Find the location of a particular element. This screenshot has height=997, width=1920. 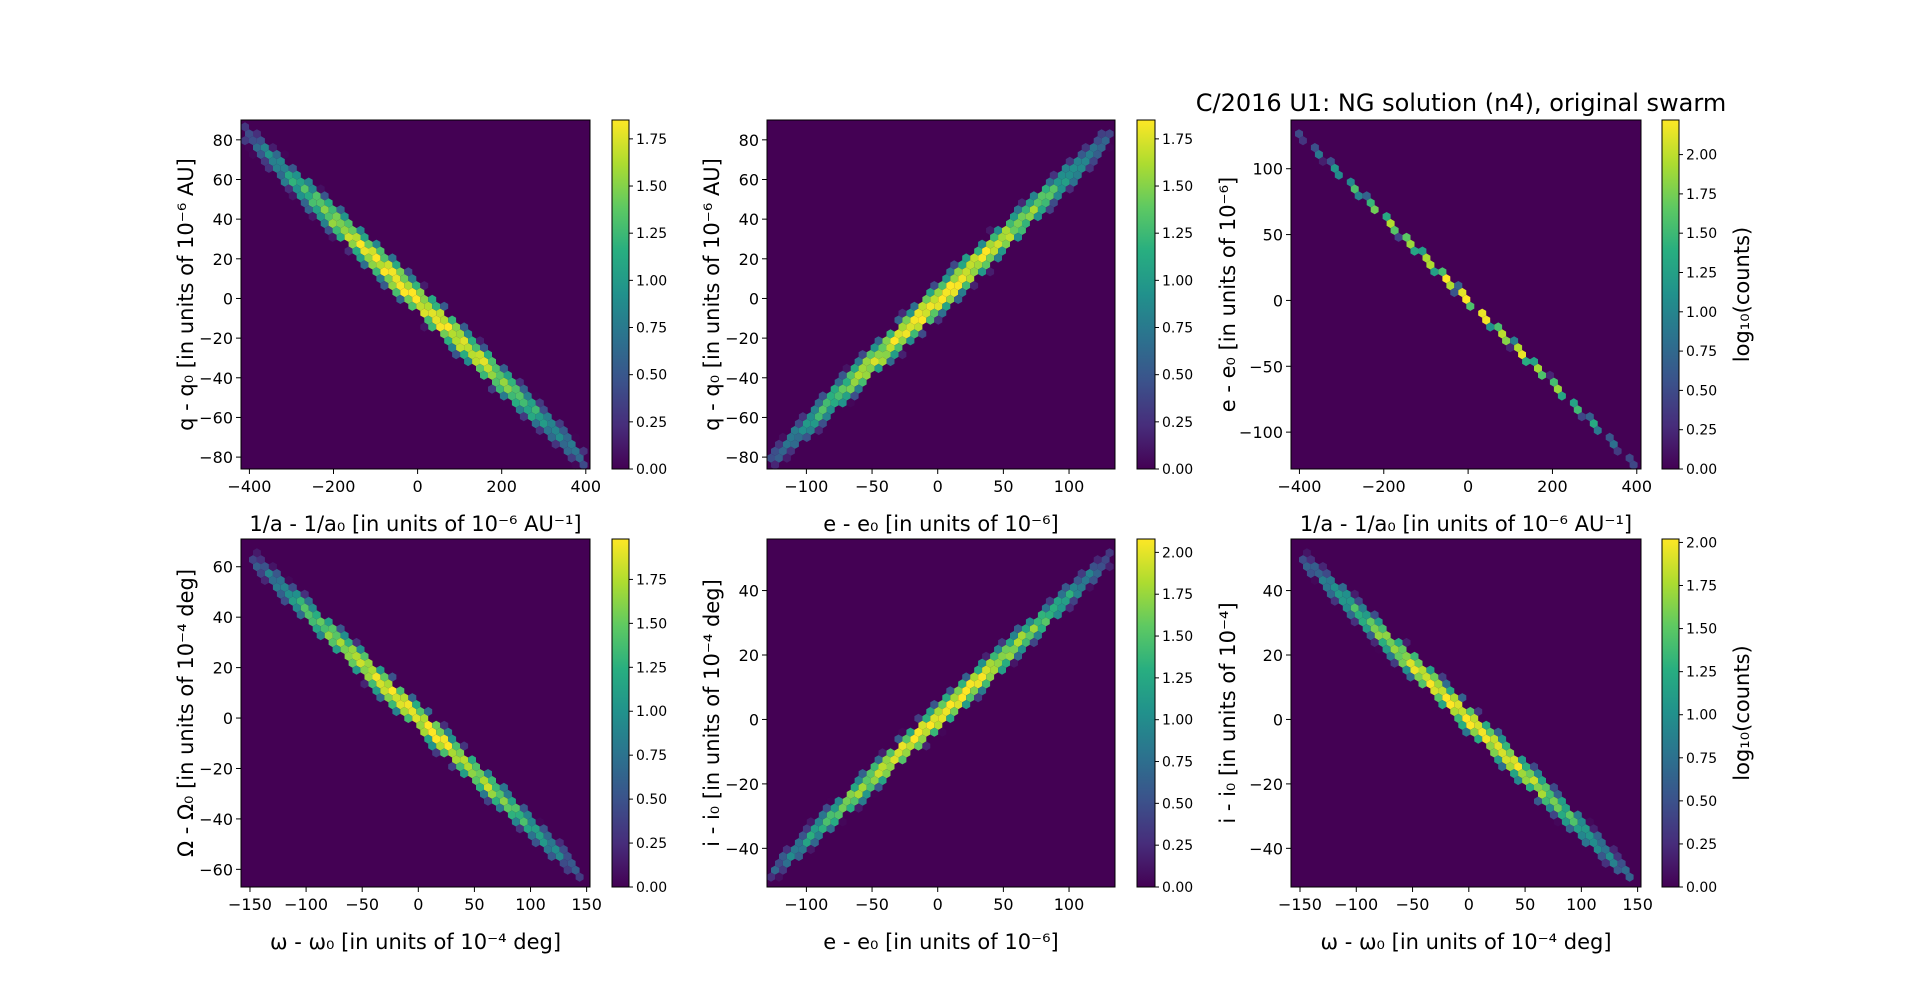

y-tick-label: 60 is located at coordinates (223, 179).